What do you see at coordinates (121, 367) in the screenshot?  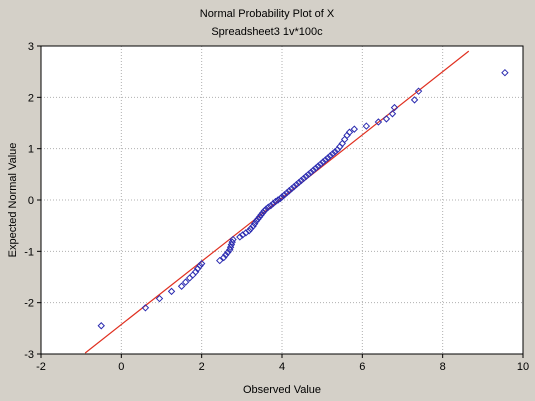 I see `x-tick-label: 0` at bounding box center [121, 367].